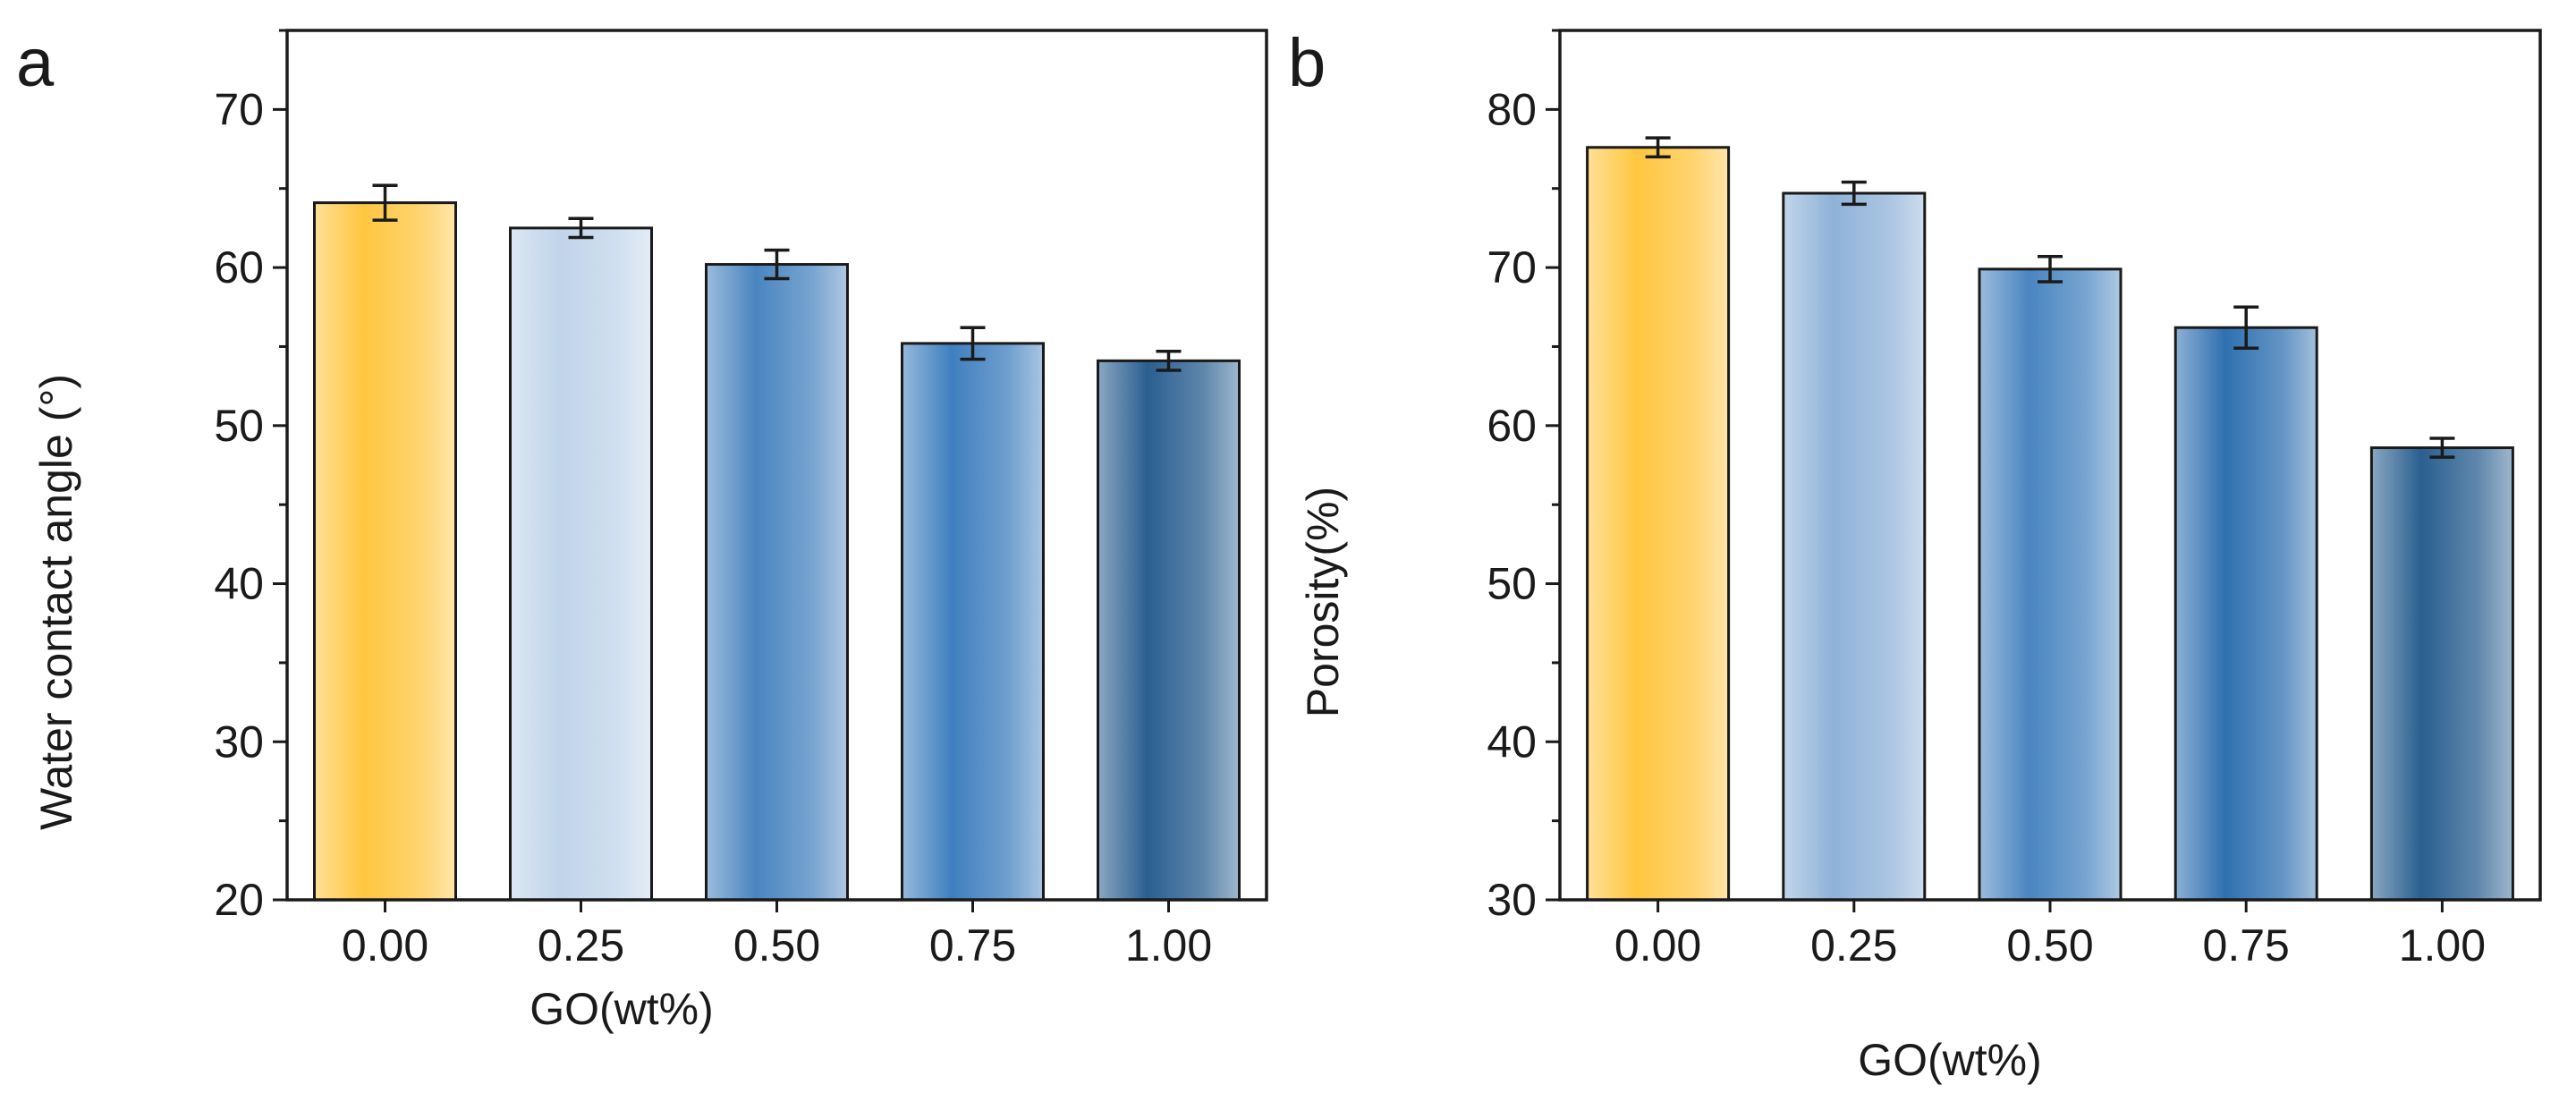 The image size is (2576, 1102). I want to click on panel-b-error-bars, so click(2050, 297).